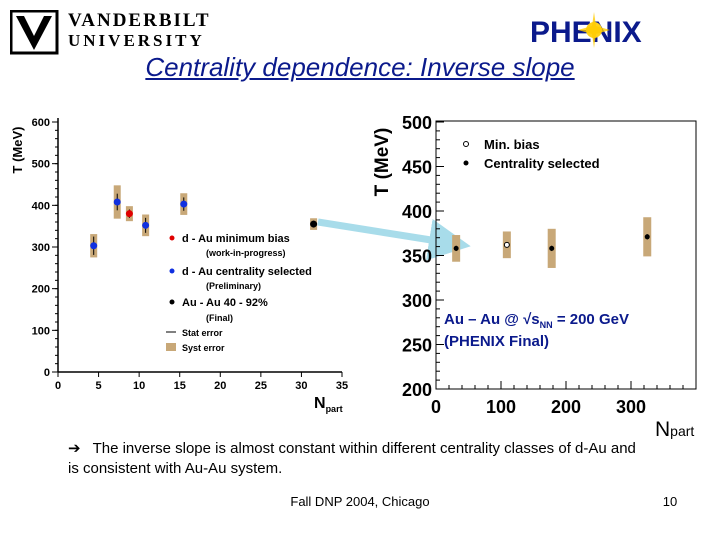  I want to click on left-y-tick-label: 200, so click(41, 290).